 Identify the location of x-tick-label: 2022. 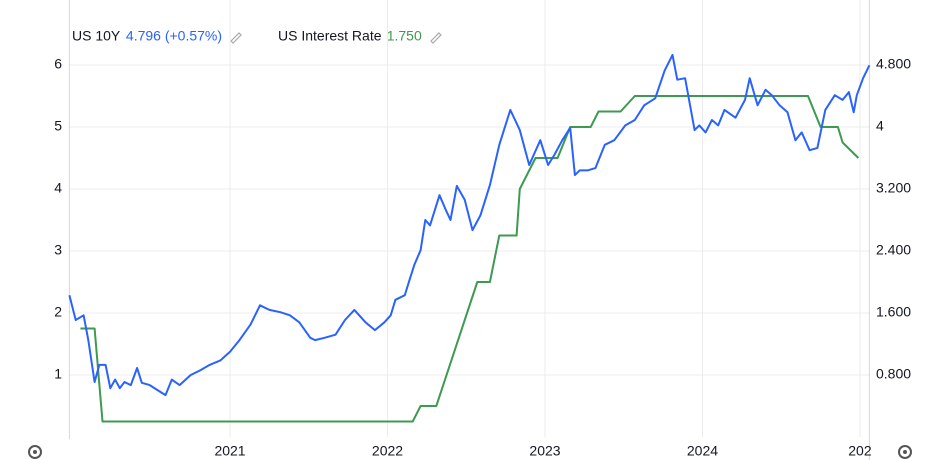
(387, 451).